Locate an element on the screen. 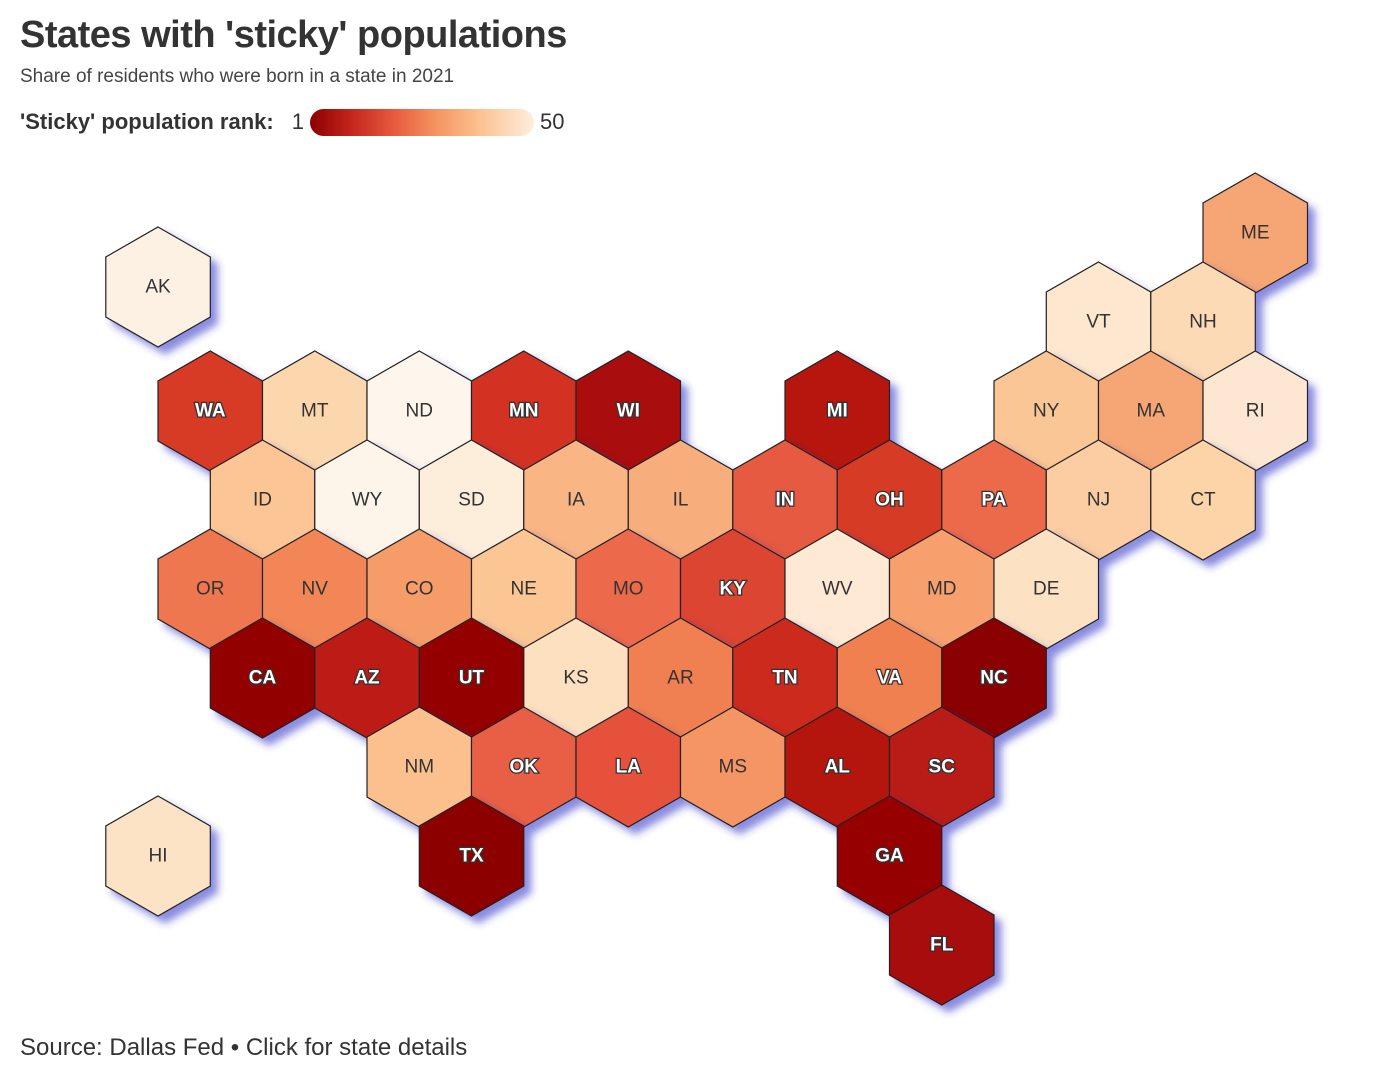 This screenshot has width=1397, height=1087. color-legend: 'Sticky' population rank: 1 50 is located at coordinates (292, 122).